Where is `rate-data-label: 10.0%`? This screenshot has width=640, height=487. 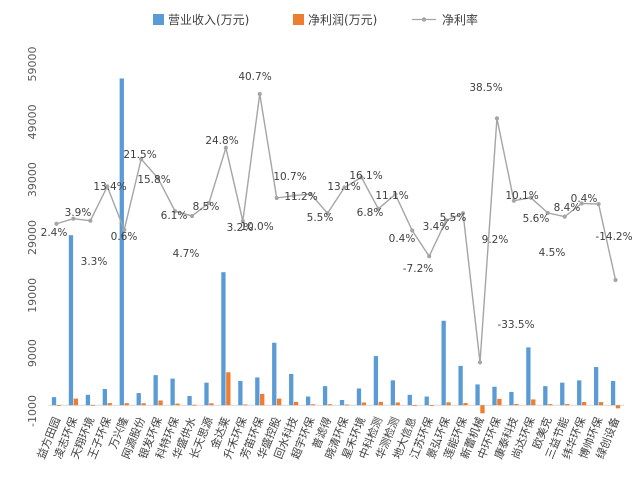 rate-data-label: 10.0% is located at coordinates (256, 227).